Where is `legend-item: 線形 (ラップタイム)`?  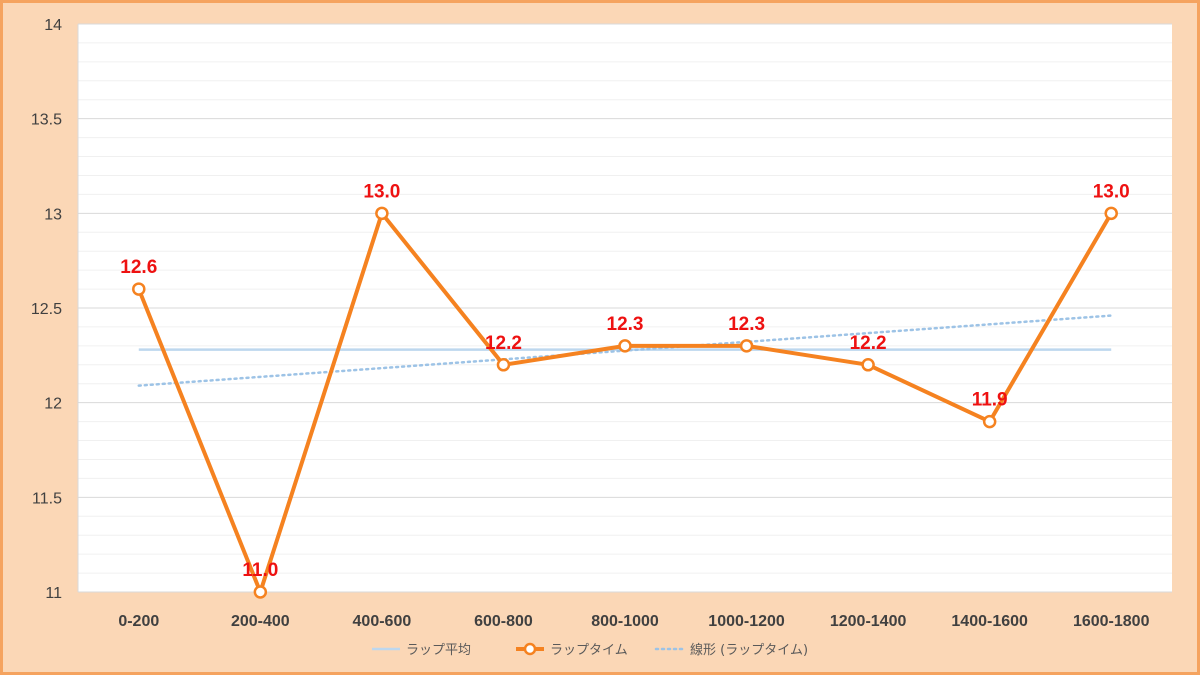 legend-item: 線形 (ラップタイム) is located at coordinates (731, 650).